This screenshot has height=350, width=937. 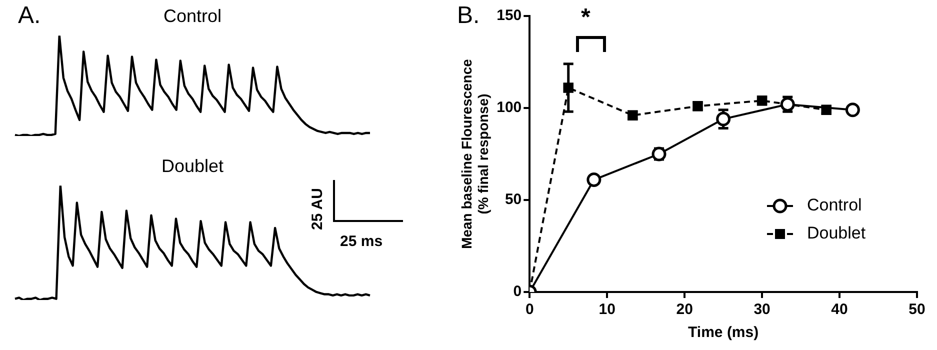 I want to click on annotation: *, so click(x=585, y=17).